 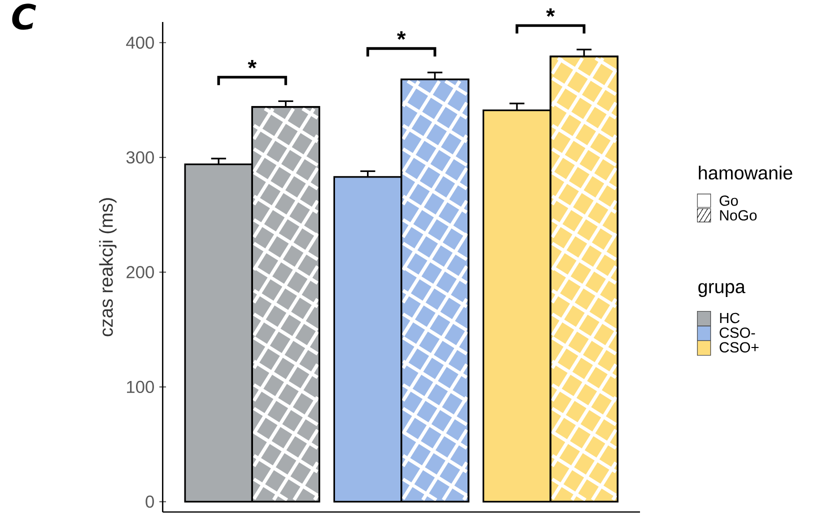 I want to click on text: HC, so click(x=730, y=318).